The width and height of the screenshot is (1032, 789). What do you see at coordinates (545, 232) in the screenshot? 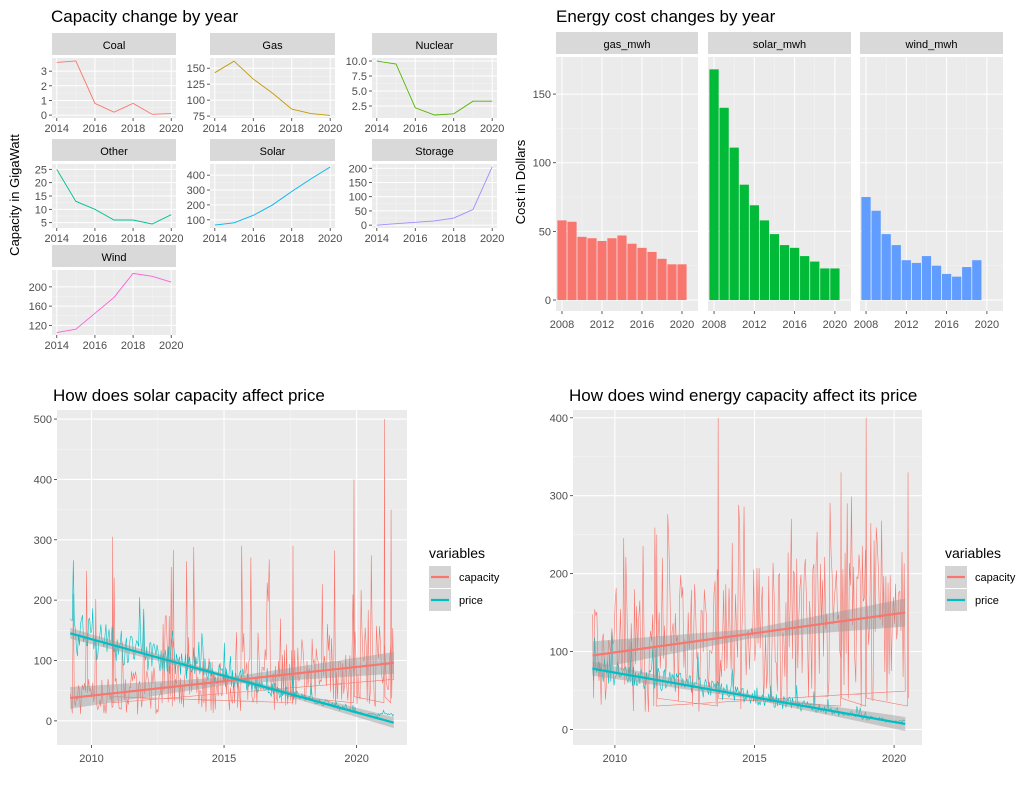
I see `y-tick-label: 50` at bounding box center [545, 232].